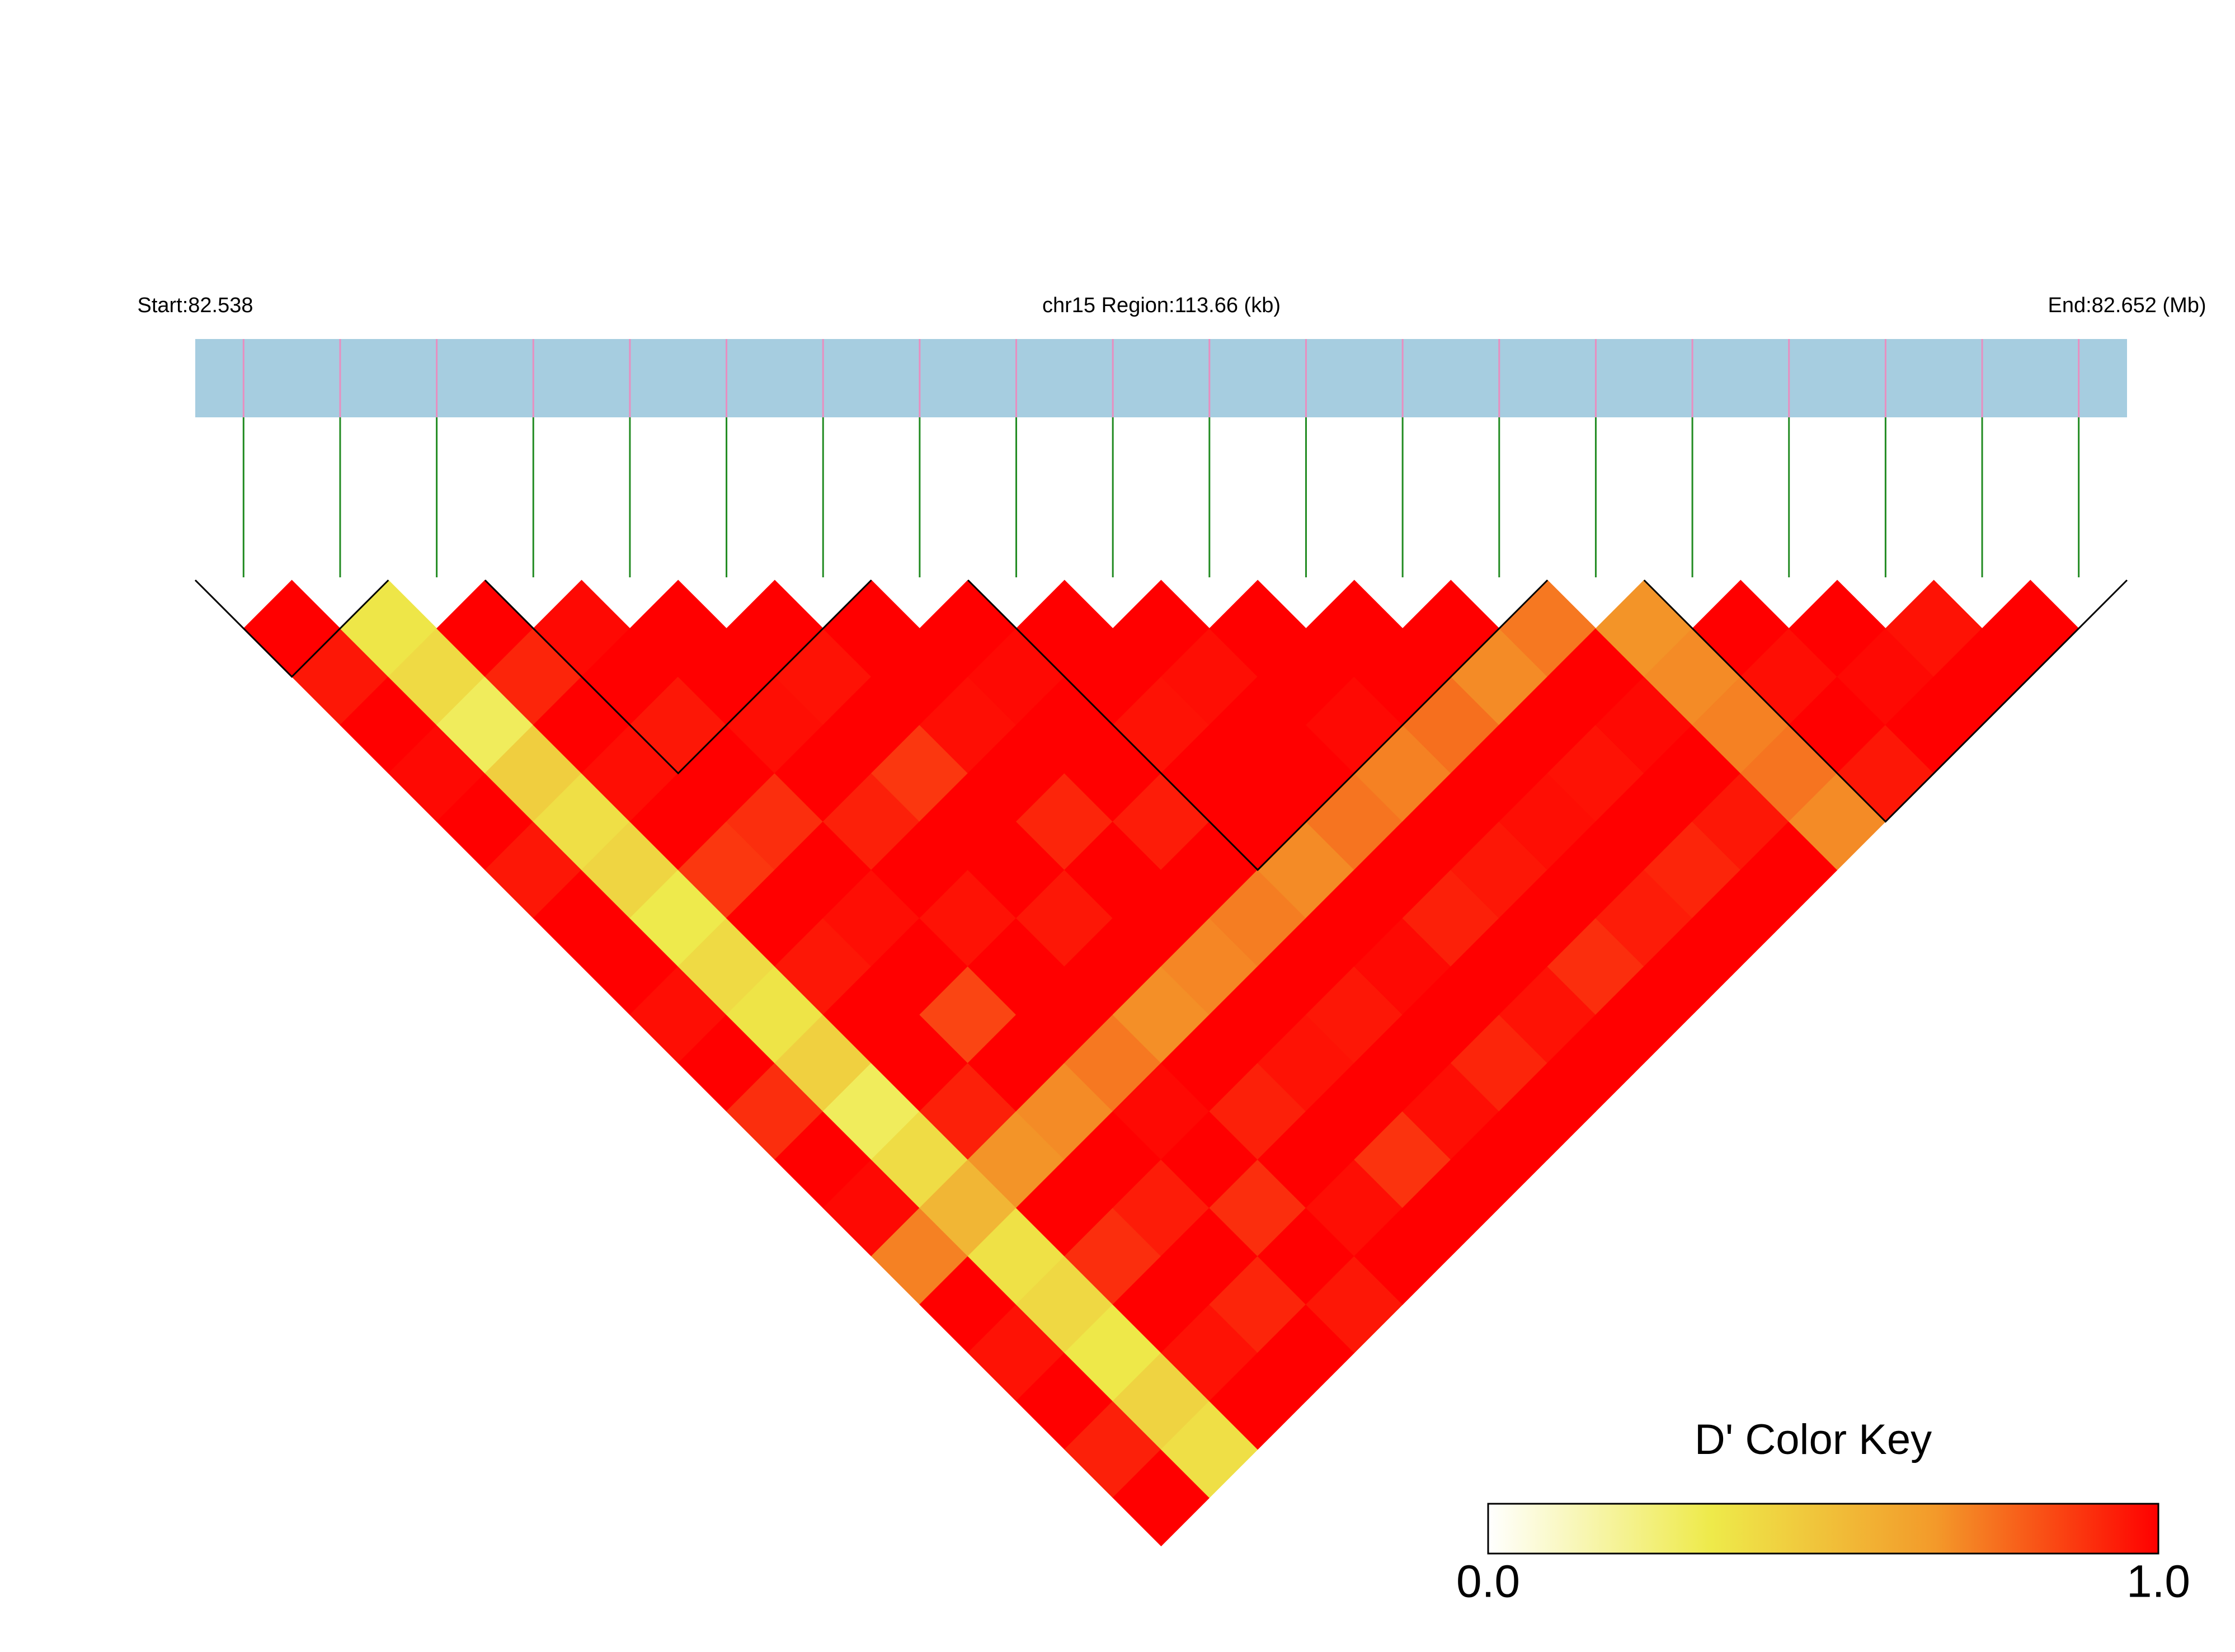 The image size is (2235, 1652). Describe the element at coordinates (1823, 1529) in the screenshot. I see `color-key` at that location.